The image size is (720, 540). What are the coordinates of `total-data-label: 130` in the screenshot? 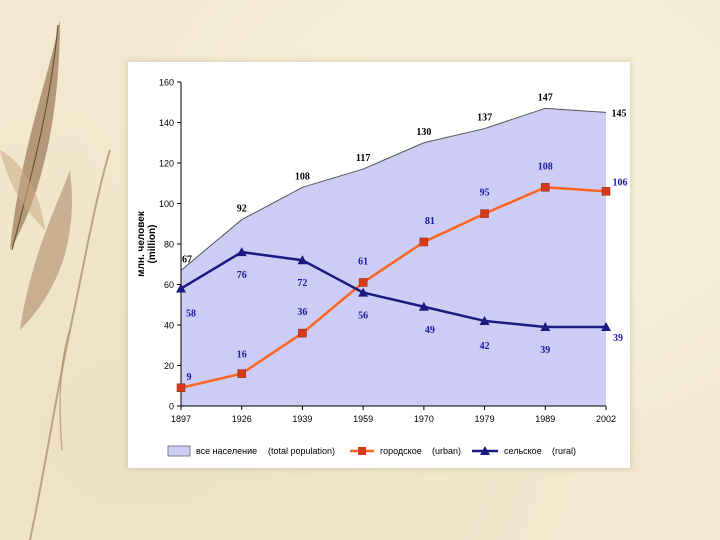 It's located at (423, 132).